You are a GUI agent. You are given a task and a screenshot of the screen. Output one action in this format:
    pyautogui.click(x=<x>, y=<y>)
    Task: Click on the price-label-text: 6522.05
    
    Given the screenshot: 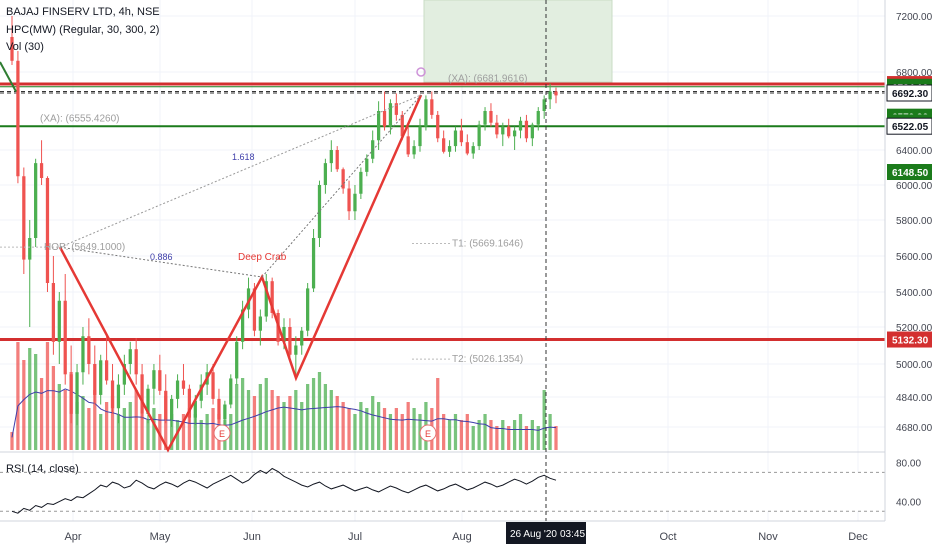 What is the action you would take?
    pyautogui.click(x=910, y=127)
    